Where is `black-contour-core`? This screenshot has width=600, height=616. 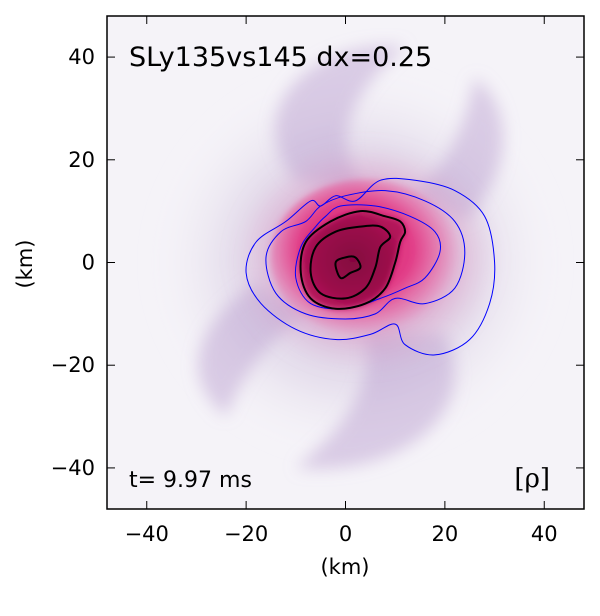 black-contour-core is located at coordinates (348, 267).